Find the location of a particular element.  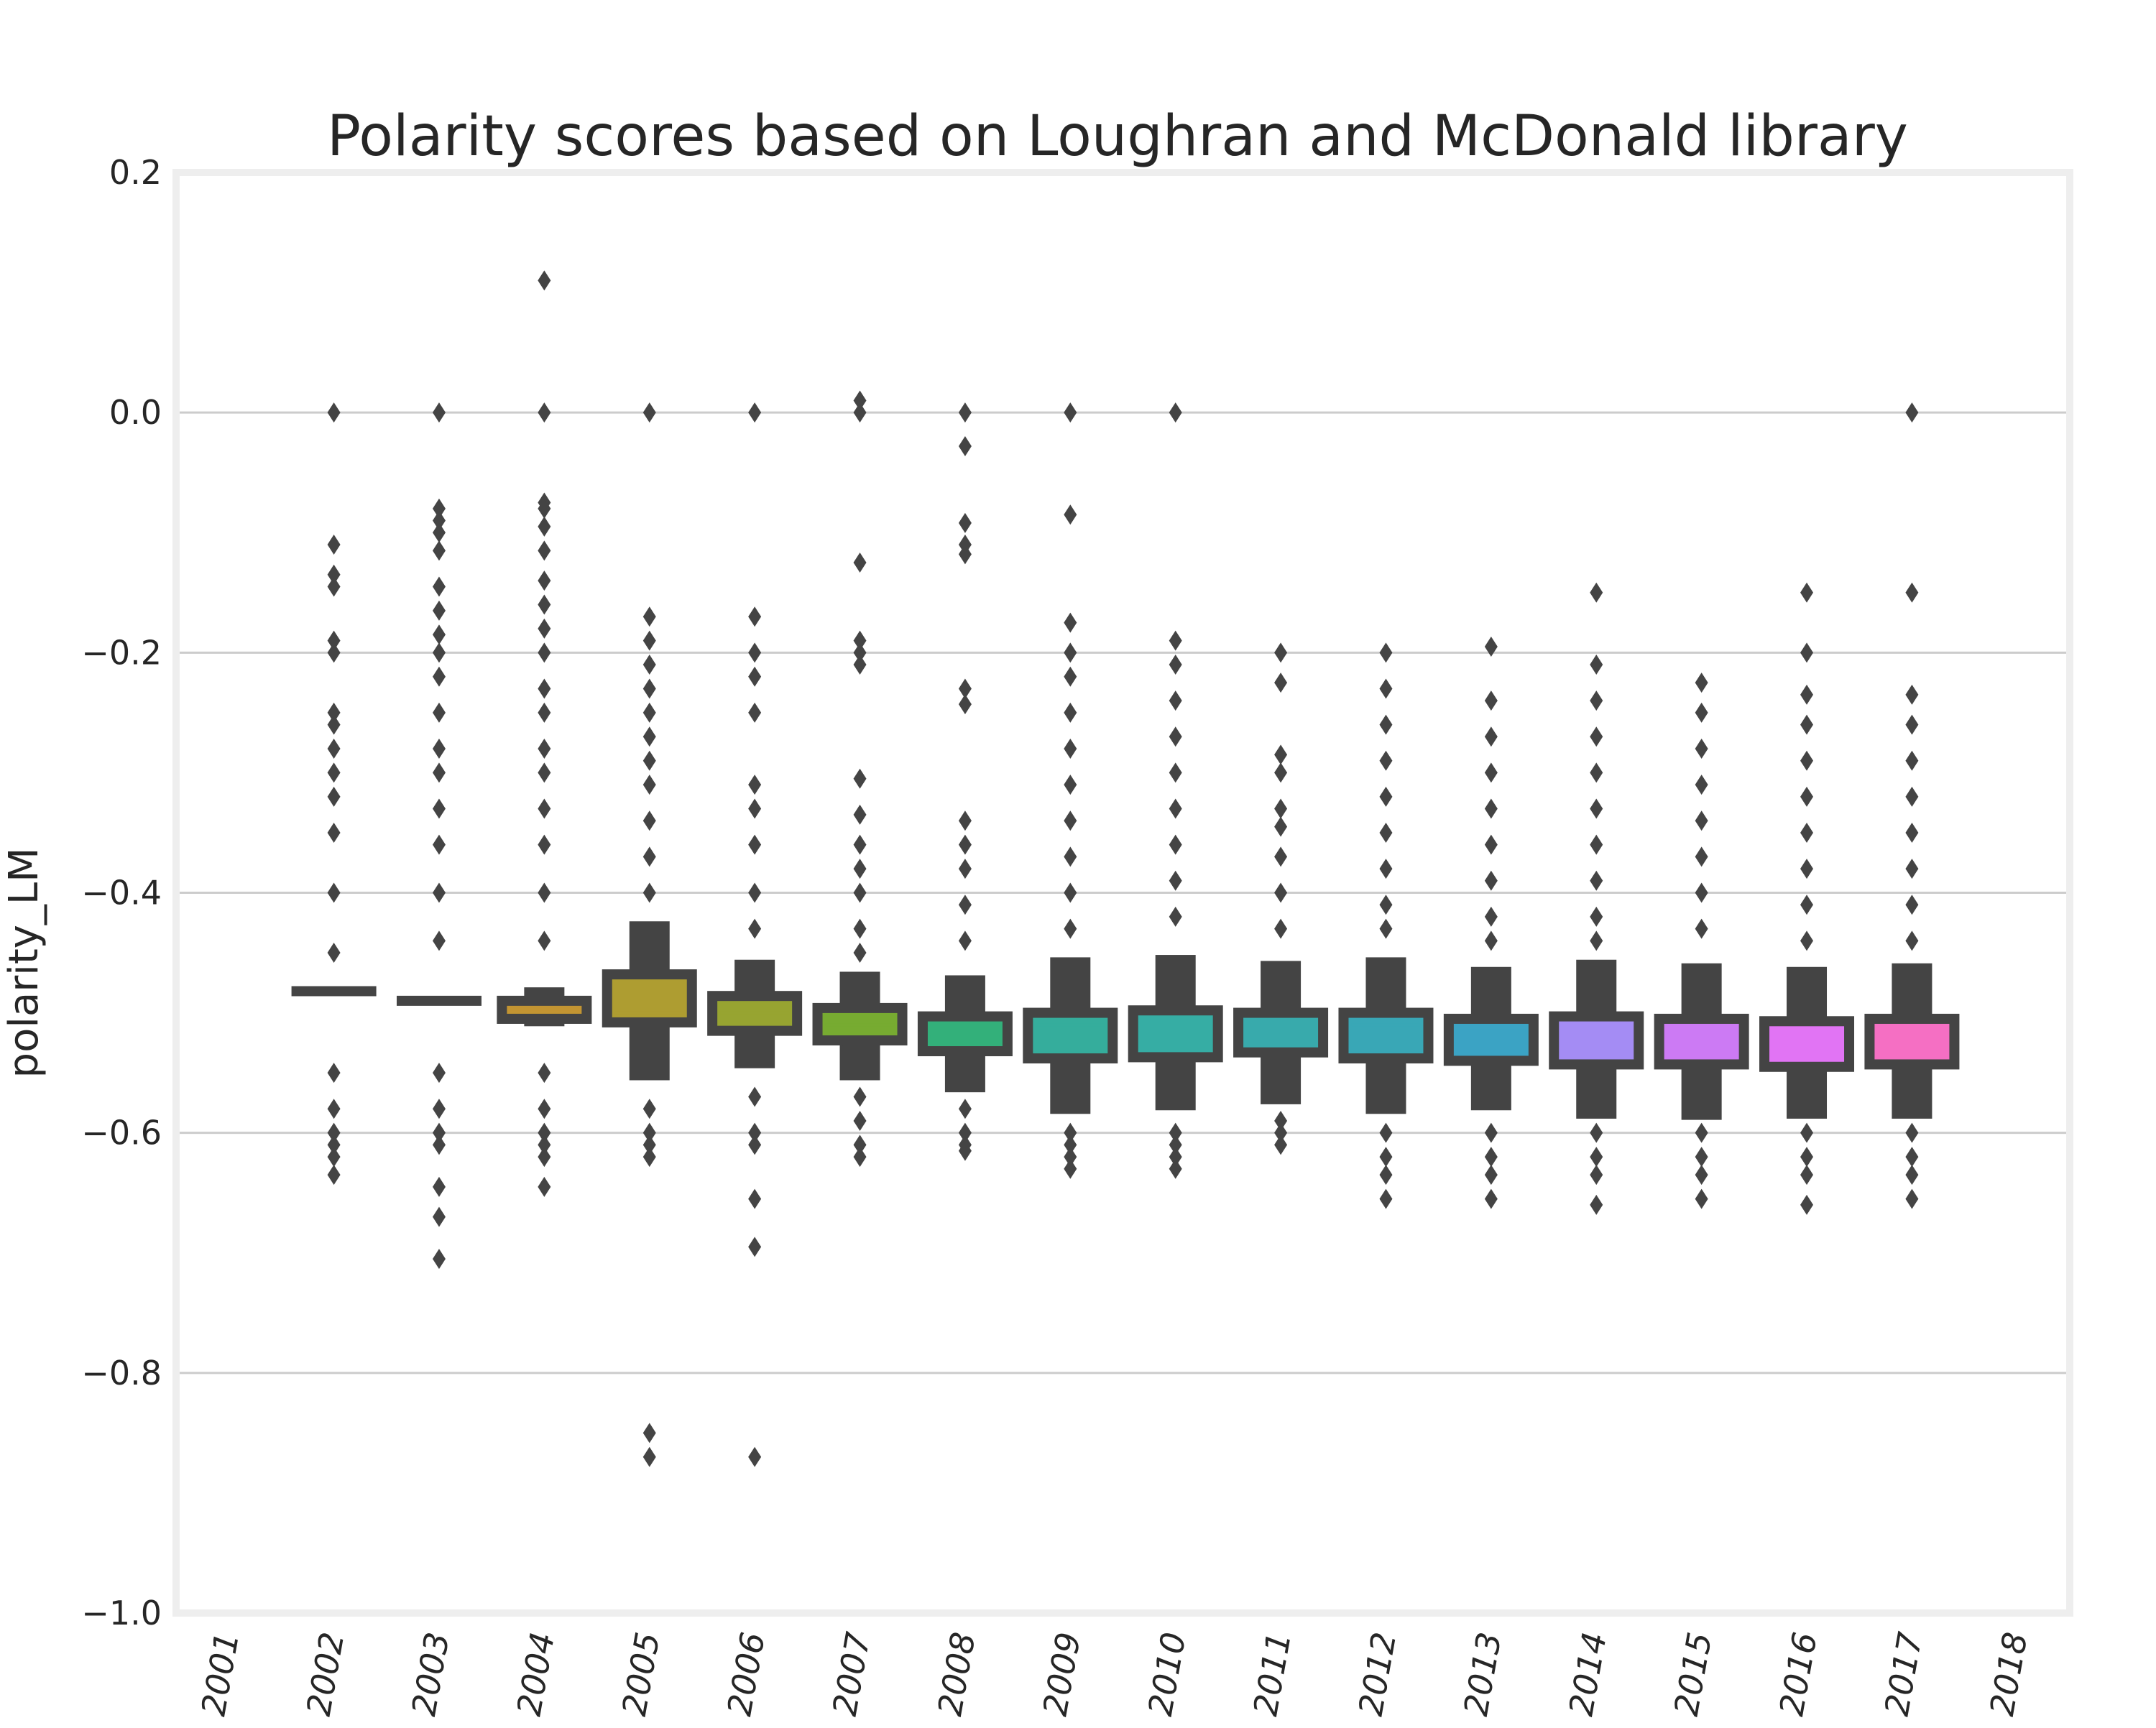

category-group-2003 is located at coordinates (439, 836).